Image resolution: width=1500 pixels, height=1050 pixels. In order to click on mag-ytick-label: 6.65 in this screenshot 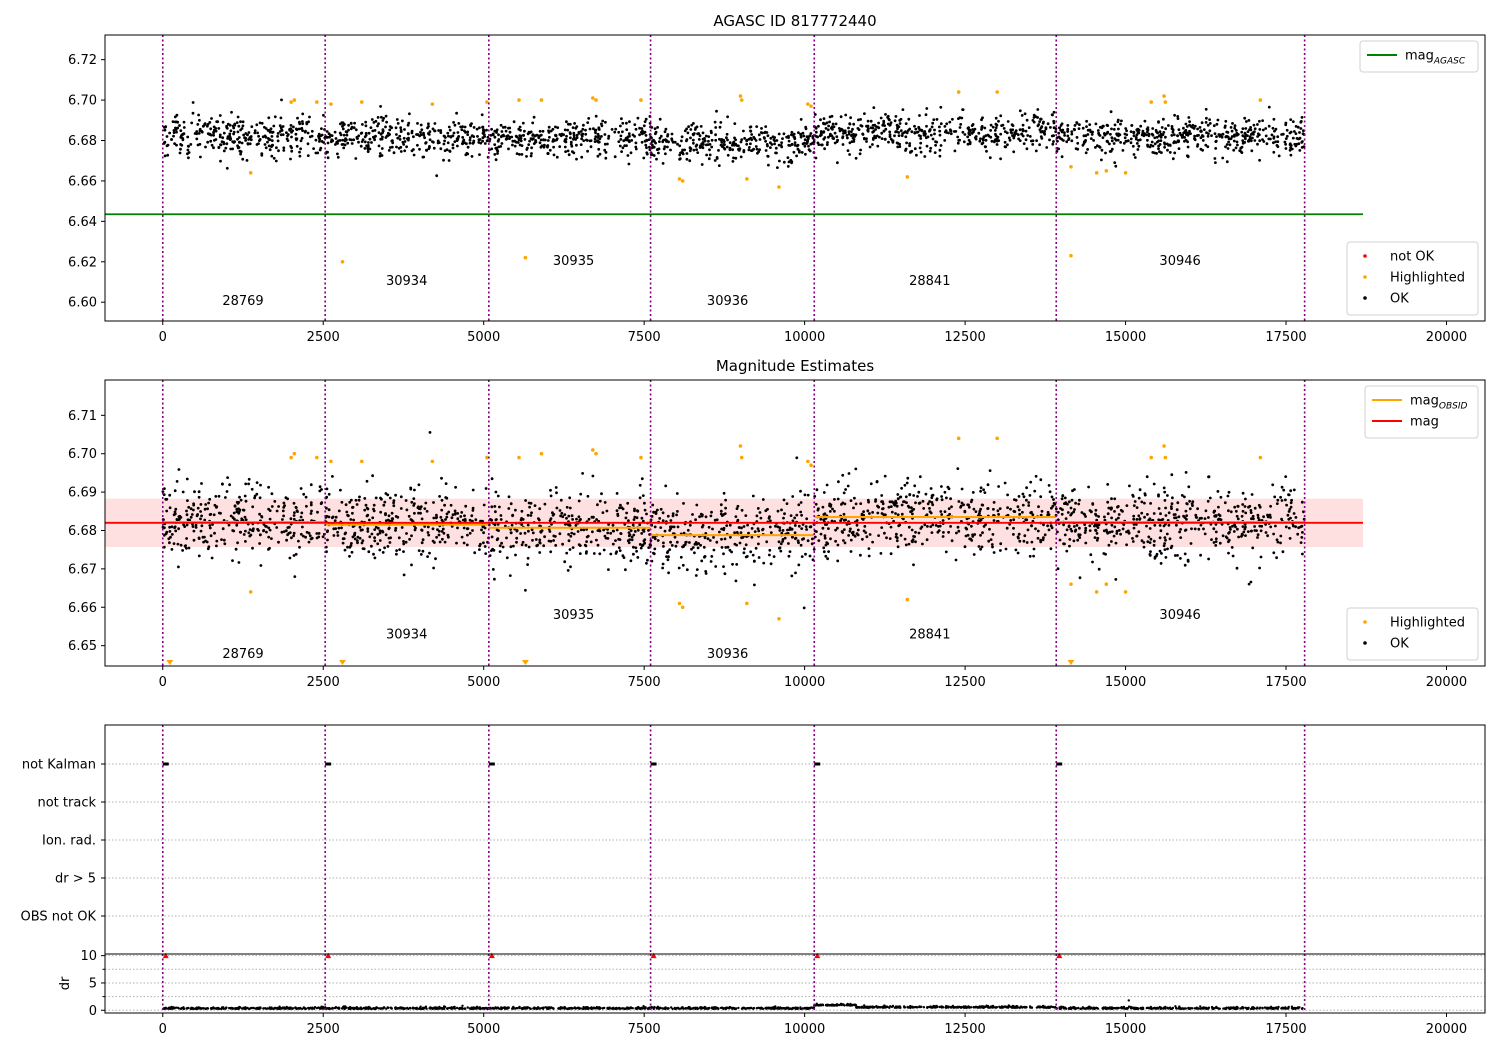, I will do `click(82, 646)`.